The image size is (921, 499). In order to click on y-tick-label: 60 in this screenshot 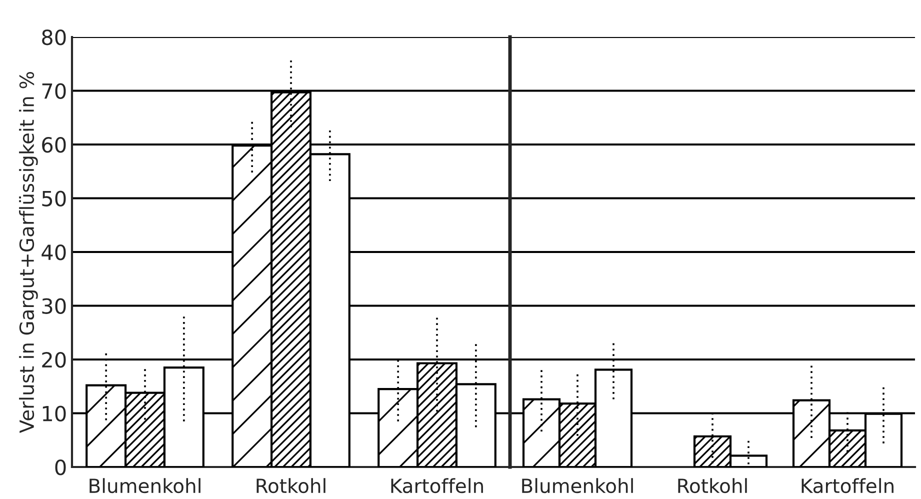, I will do `click(54, 144)`.